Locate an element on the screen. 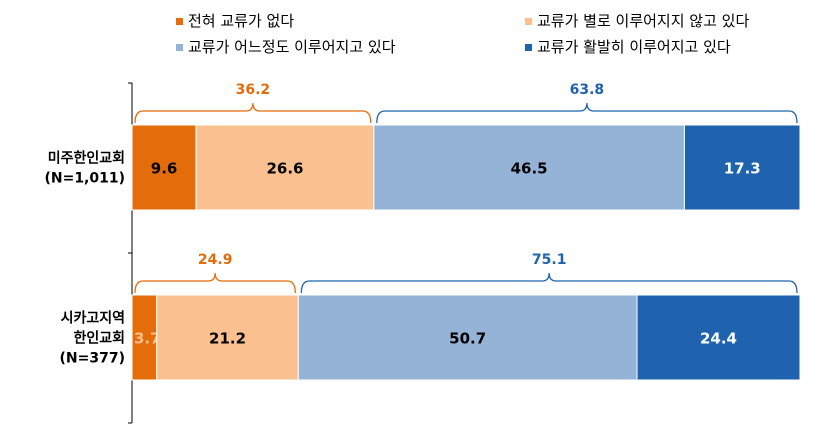 The height and width of the screenshot is (439, 825). category-label-2: 시카고지역 한인교회 (N=377) is located at coordinates (92, 338).